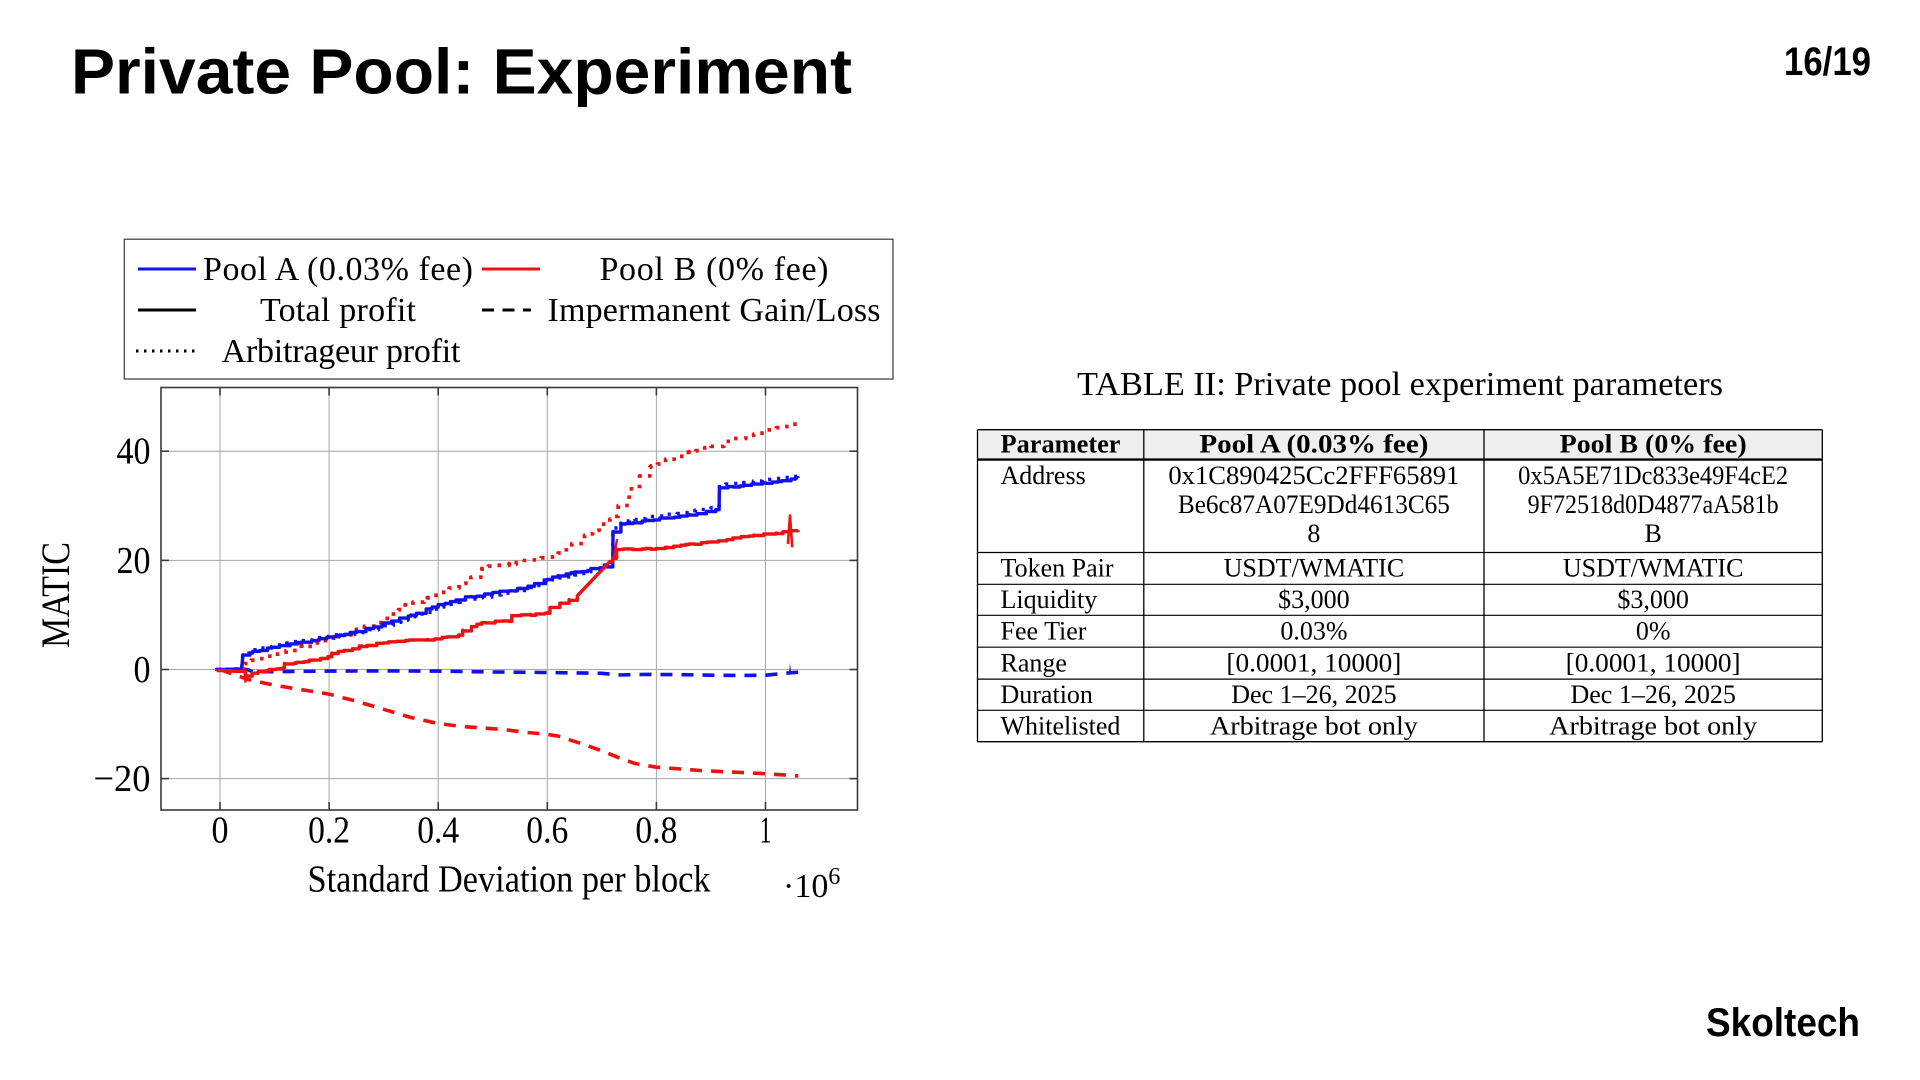 The image size is (1920, 1080). What do you see at coordinates (1049, 599) in the screenshot?
I see `svg-text: Liquidity` at bounding box center [1049, 599].